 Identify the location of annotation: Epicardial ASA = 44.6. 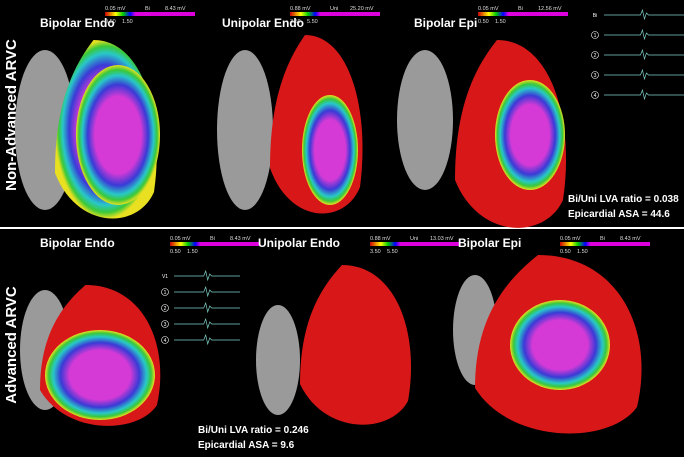
(619, 214).